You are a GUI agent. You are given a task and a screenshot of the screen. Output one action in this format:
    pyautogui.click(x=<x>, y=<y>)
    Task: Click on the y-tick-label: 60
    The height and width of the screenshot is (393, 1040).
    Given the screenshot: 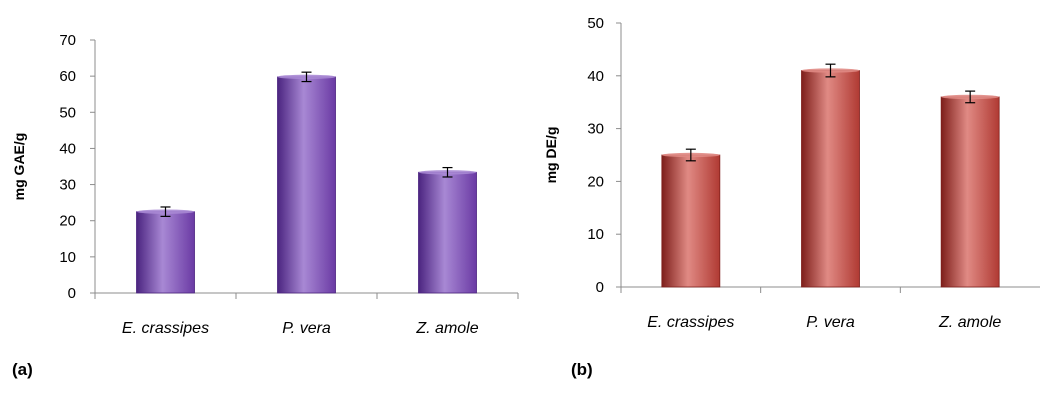 What is the action you would take?
    pyautogui.click(x=67, y=76)
    